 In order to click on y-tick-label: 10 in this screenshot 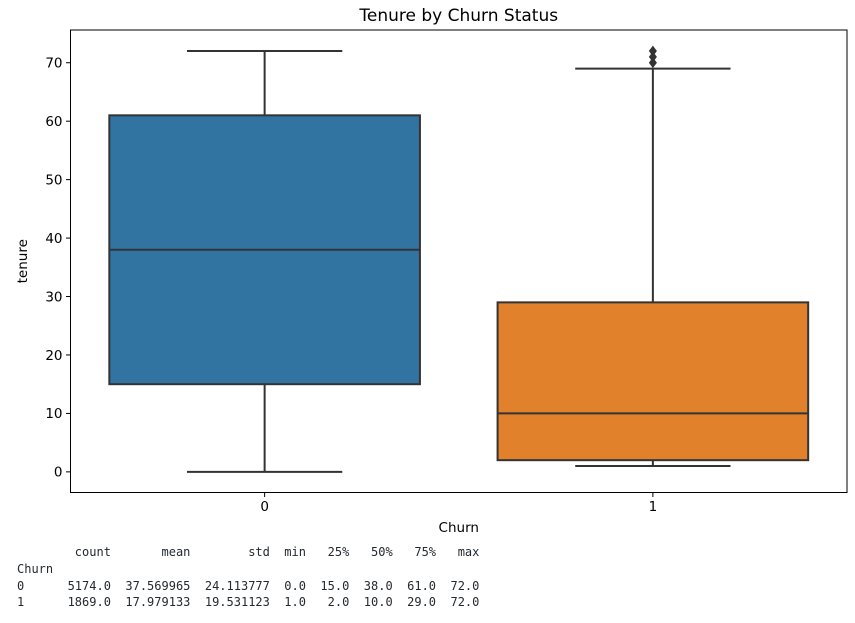, I will do `click(53, 414)`.